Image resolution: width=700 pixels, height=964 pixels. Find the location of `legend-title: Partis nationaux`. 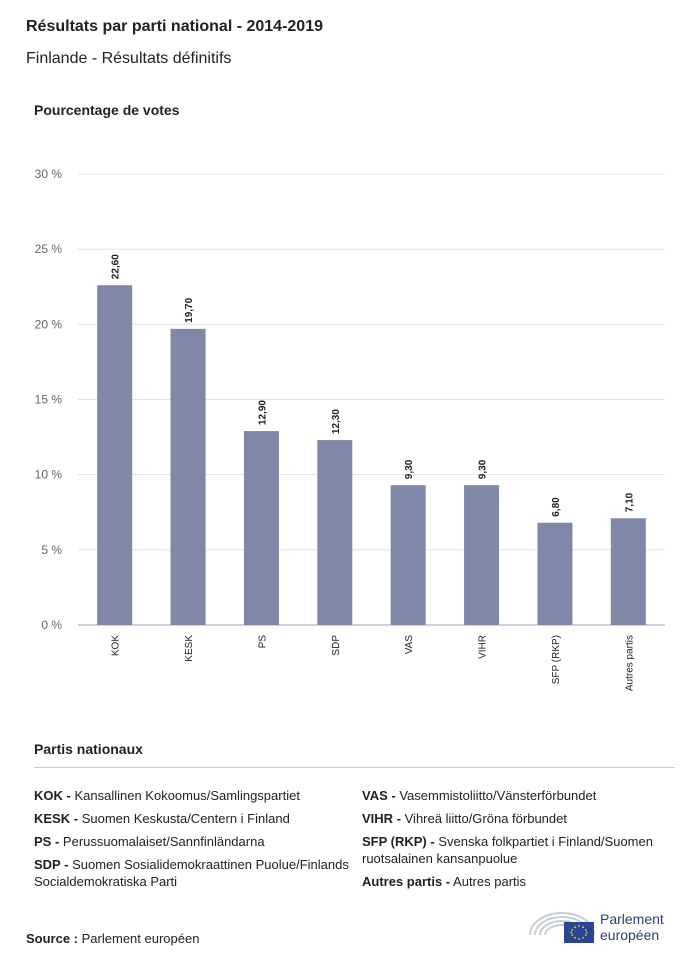

legend-title: Partis nationaux is located at coordinates (88, 749).